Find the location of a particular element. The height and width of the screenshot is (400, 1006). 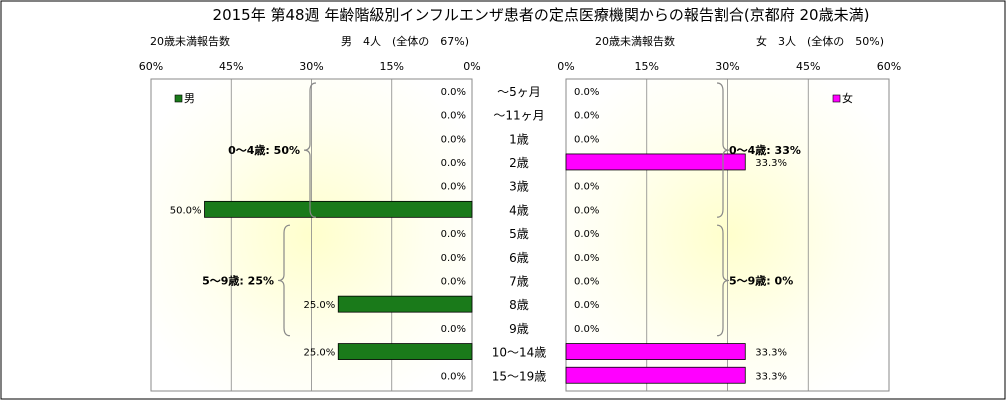

category-label: 1歳 is located at coordinates (519, 139).